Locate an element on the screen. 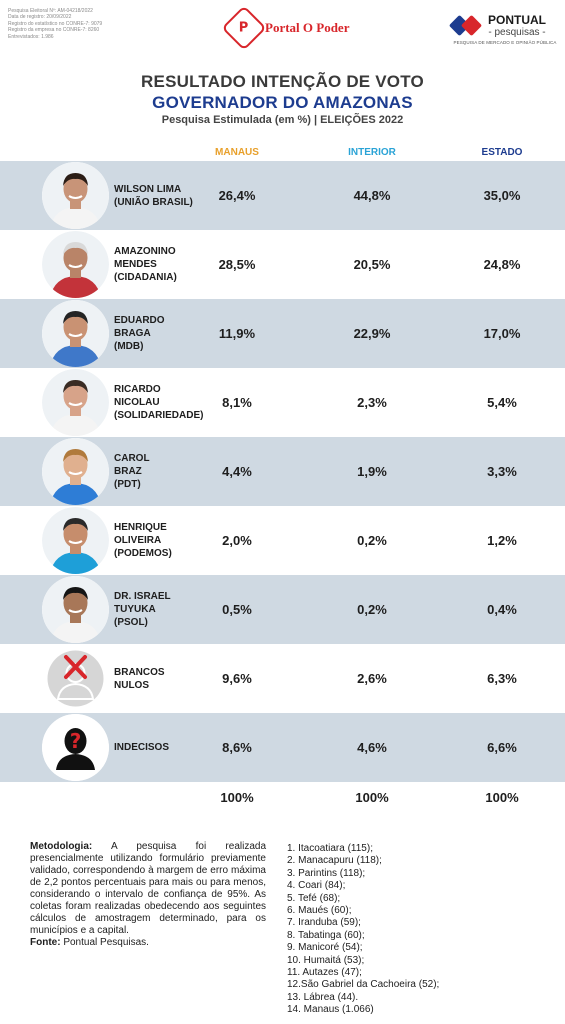 This screenshot has width=565, height=1024. candidate-name-line: WILSON LIMA is located at coordinates (148, 189).